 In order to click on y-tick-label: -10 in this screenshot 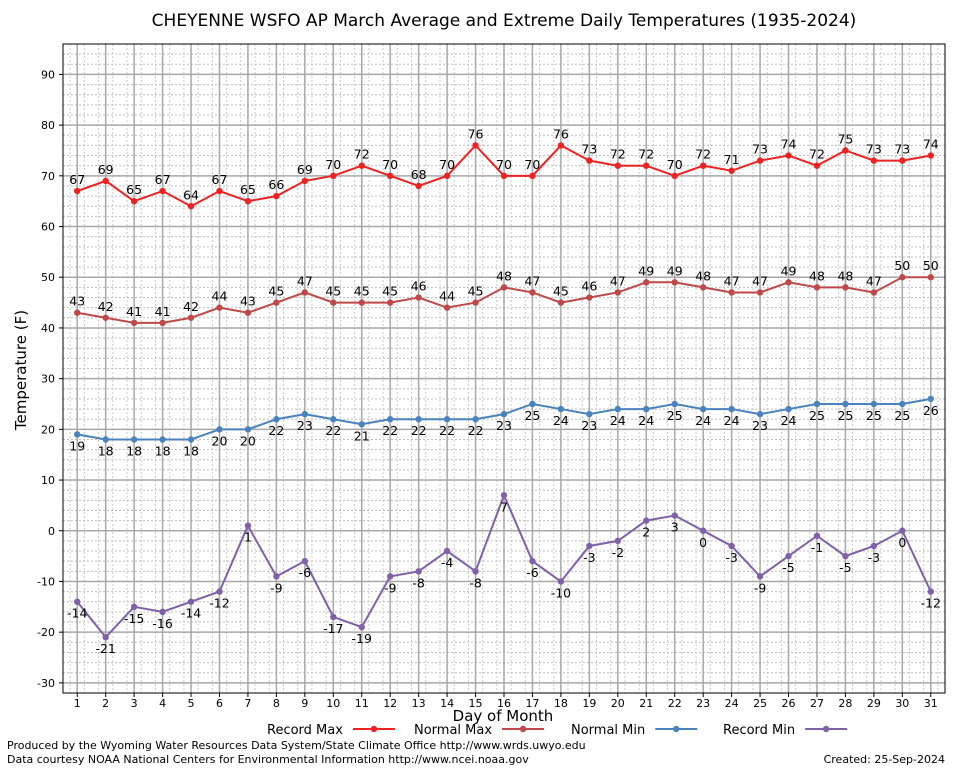, I will do `click(46, 581)`.